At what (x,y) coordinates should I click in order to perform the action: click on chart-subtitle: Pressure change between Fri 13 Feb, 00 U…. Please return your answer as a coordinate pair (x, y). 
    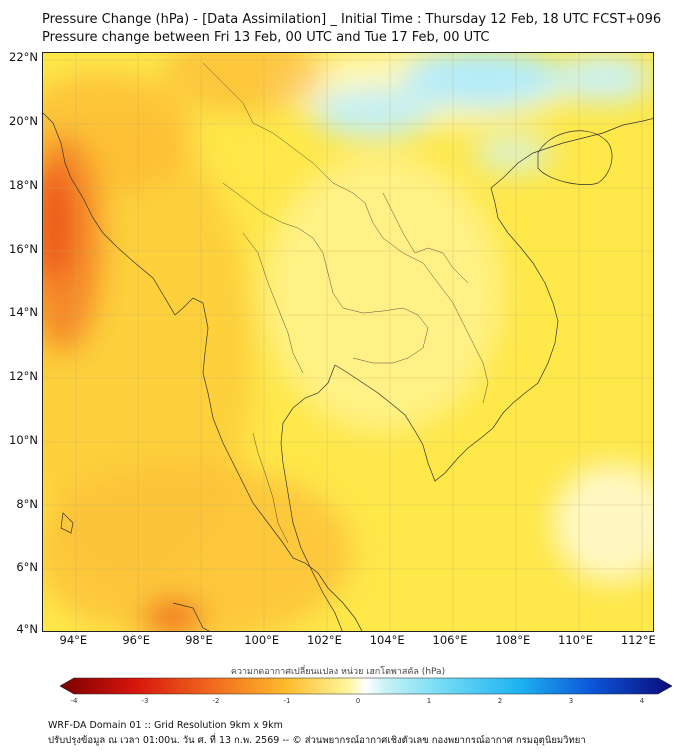
    Looking at the image, I should click on (266, 37).